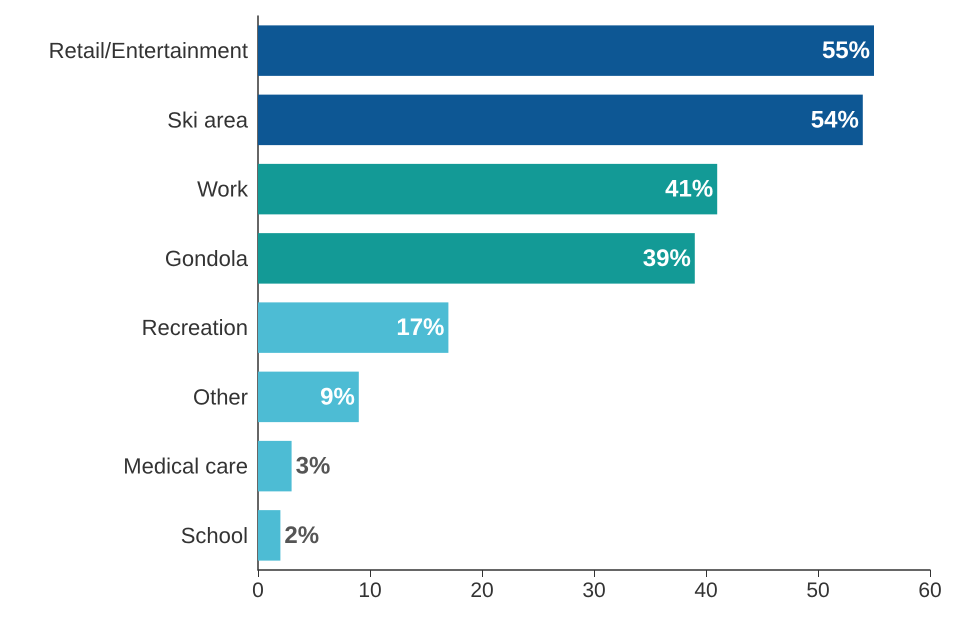 The height and width of the screenshot is (618, 956). Describe the element at coordinates (482, 590) in the screenshot. I see `x-tick-label: 20` at that location.